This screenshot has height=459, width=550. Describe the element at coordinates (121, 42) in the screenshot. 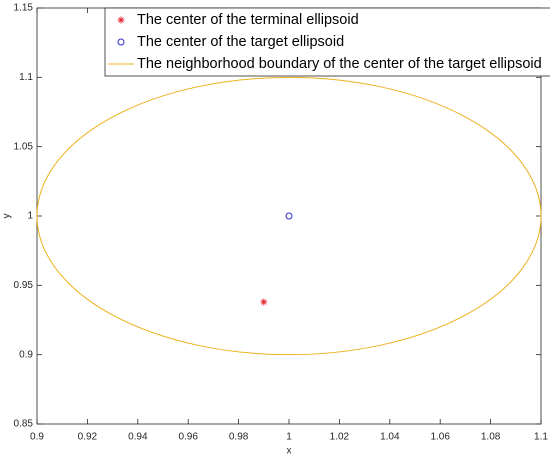

I see `legend-marker` at that location.